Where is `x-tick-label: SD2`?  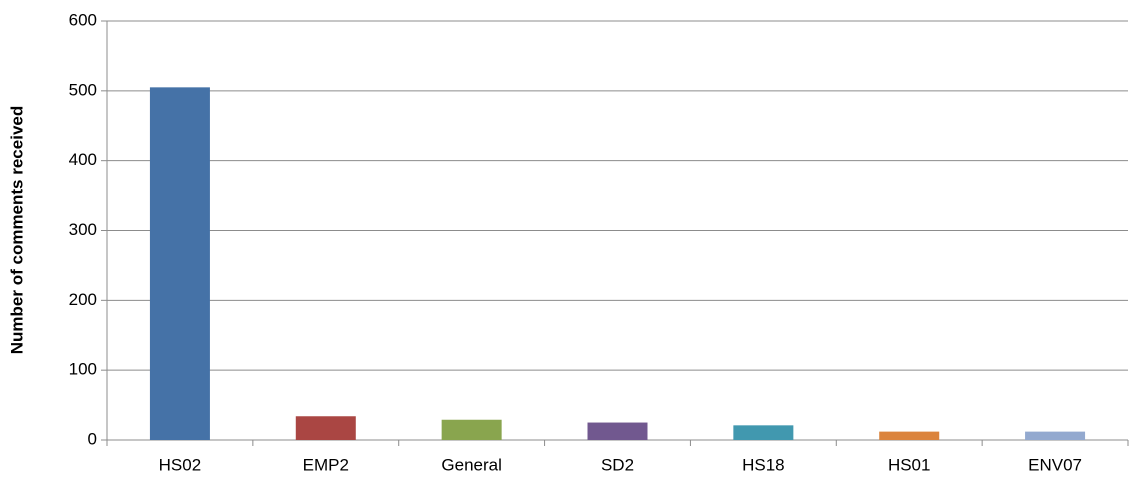
x-tick-label: SD2 is located at coordinates (617, 464).